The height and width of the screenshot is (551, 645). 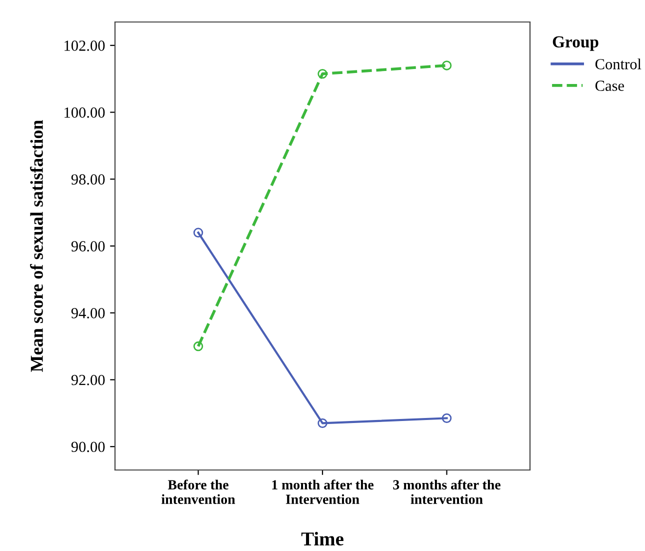 I want to click on y-tick-label: 92.00, so click(x=88, y=380).